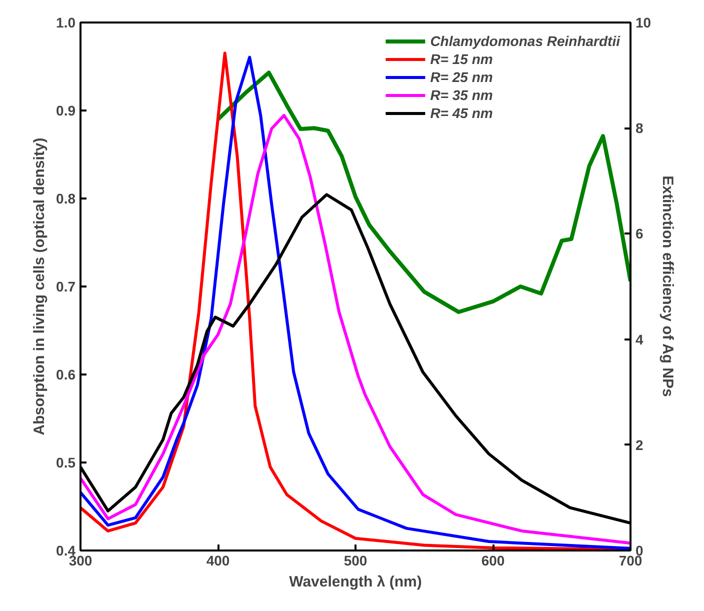 The width and height of the screenshot is (704, 611). What do you see at coordinates (640, 339) in the screenshot?
I see `y2-tick-label: 4` at bounding box center [640, 339].